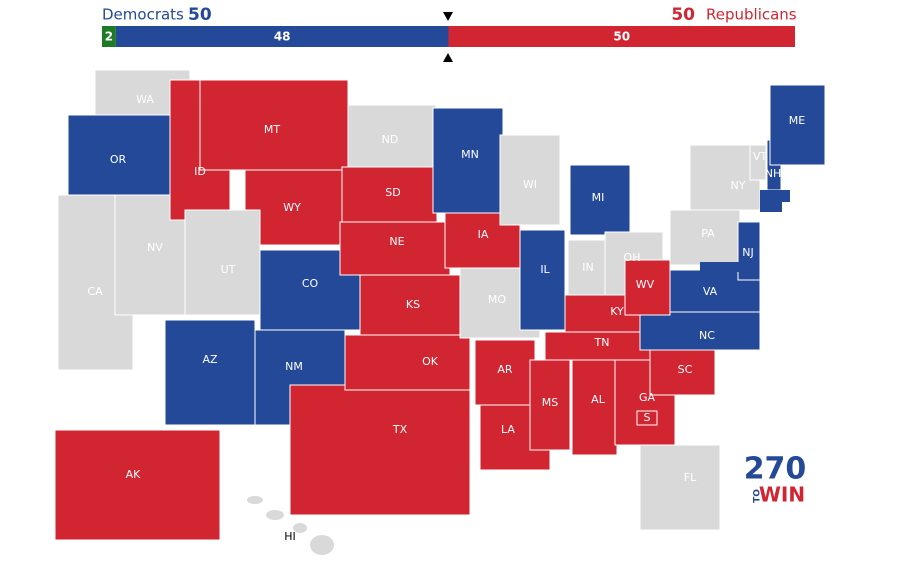 This screenshot has height=574, width=900. I want to click on state-label: AR, so click(505, 369).